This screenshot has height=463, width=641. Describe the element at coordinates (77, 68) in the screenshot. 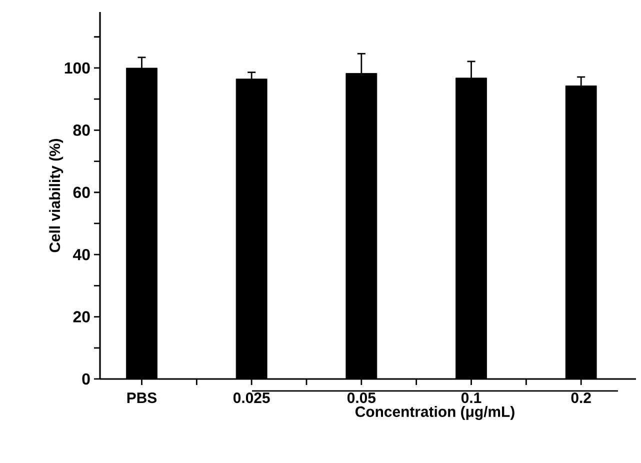

I see `y-tick-label: 100` at that location.